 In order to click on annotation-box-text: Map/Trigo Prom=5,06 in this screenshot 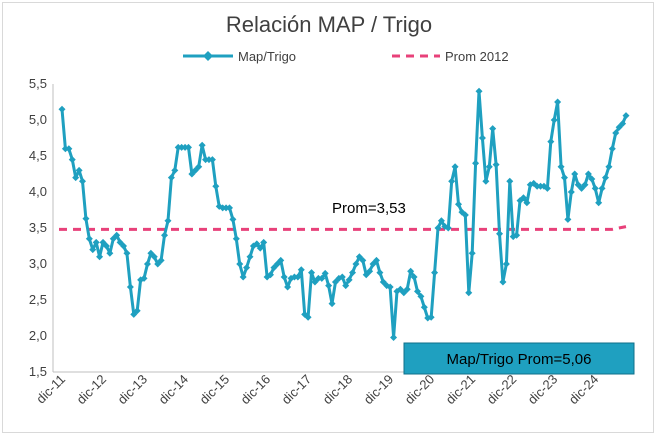, I will do `click(519, 359)`.